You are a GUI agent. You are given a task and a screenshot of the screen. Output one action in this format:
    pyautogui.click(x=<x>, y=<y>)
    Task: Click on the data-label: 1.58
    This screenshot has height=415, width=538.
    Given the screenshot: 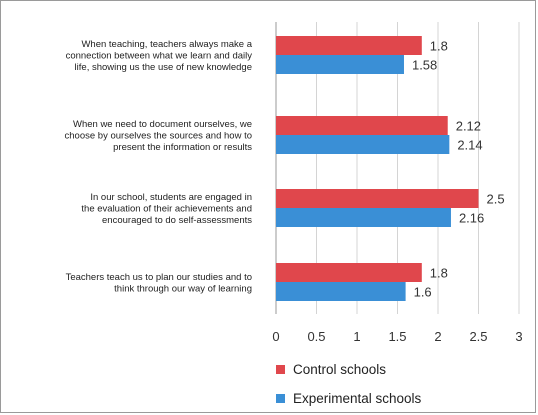 What is the action you would take?
    pyautogui.click(x=424, y=65)
    